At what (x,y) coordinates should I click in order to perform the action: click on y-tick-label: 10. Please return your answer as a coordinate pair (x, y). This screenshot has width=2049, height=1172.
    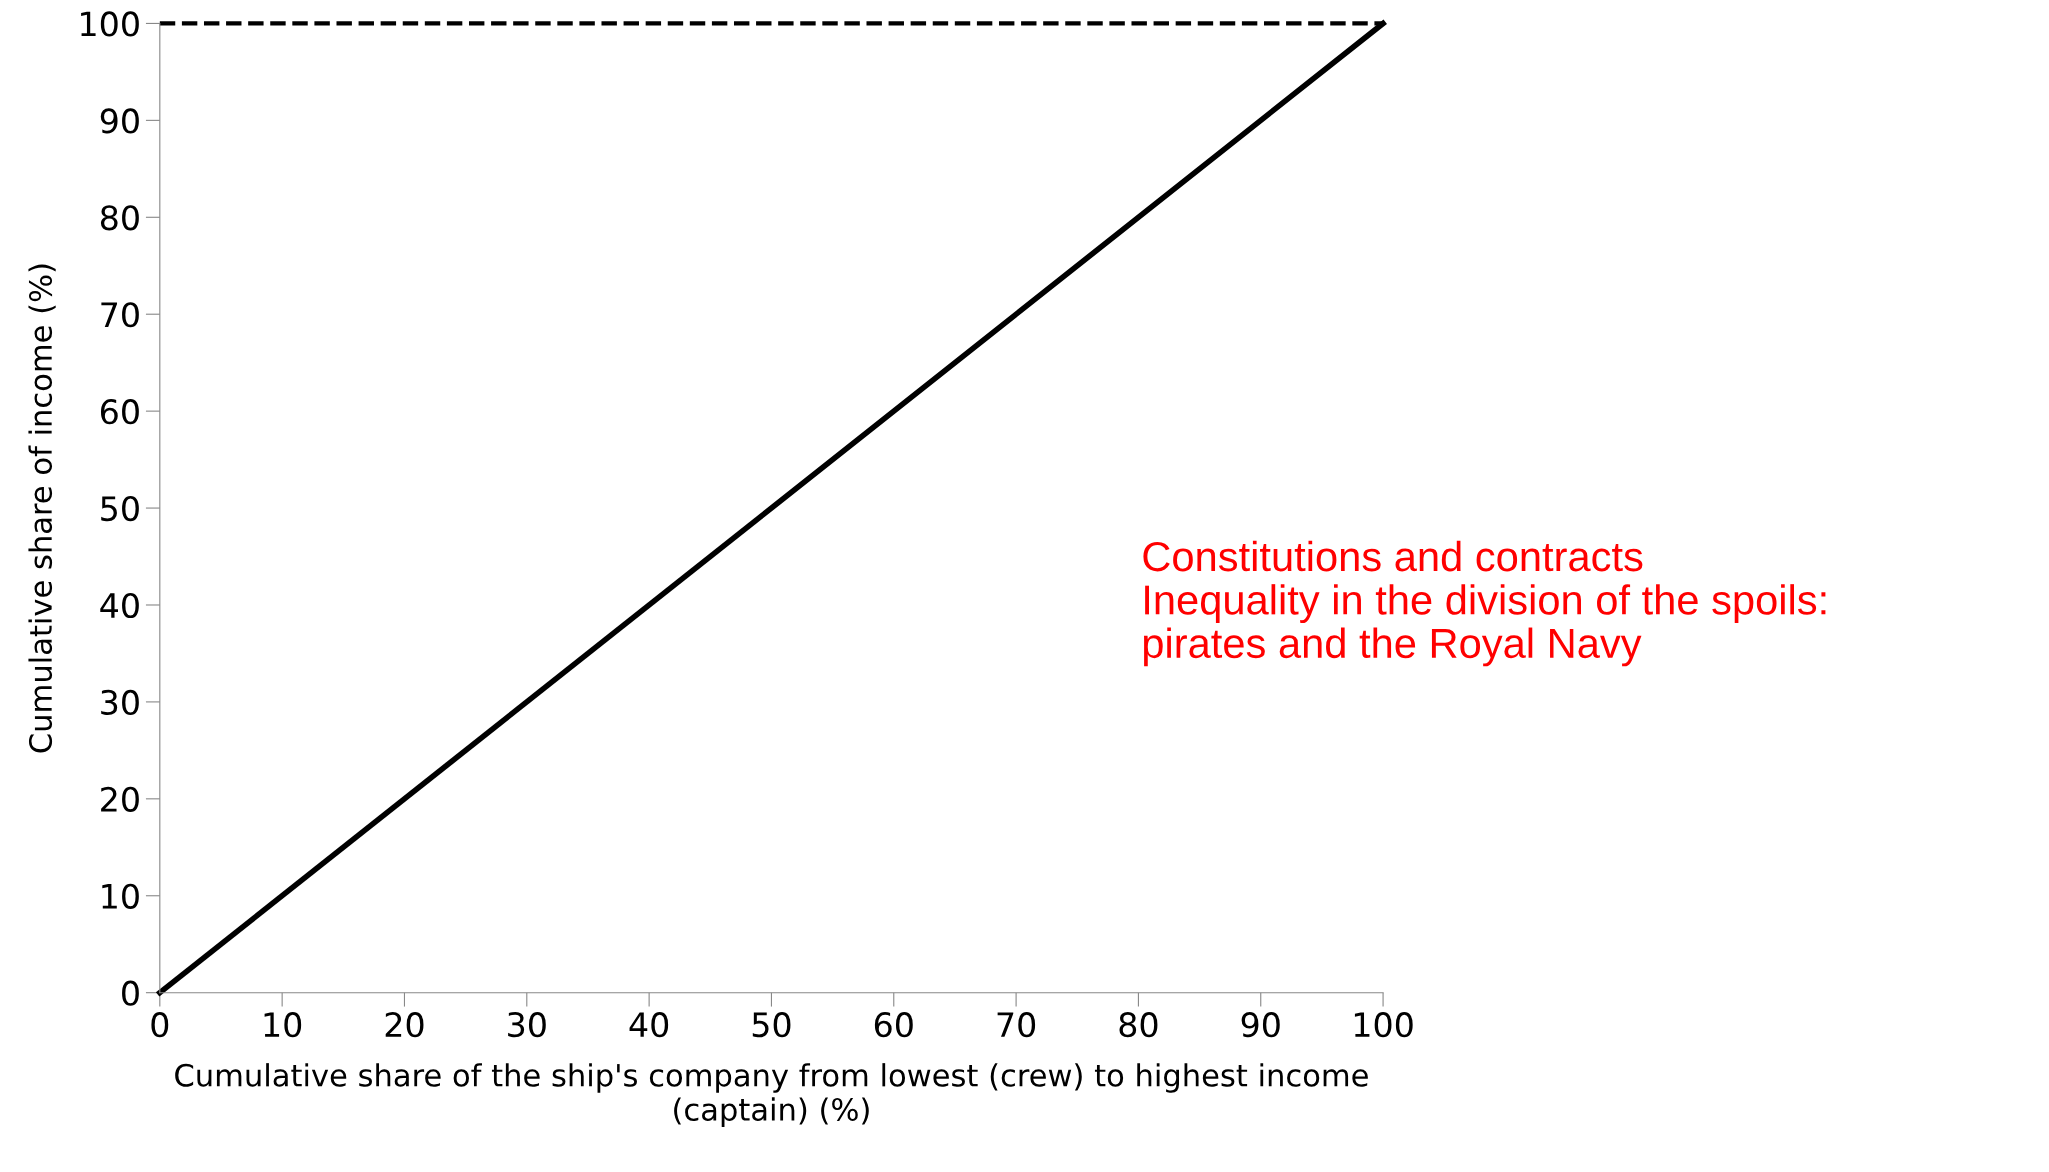
    Looking at the image, I should click on (120, 896).